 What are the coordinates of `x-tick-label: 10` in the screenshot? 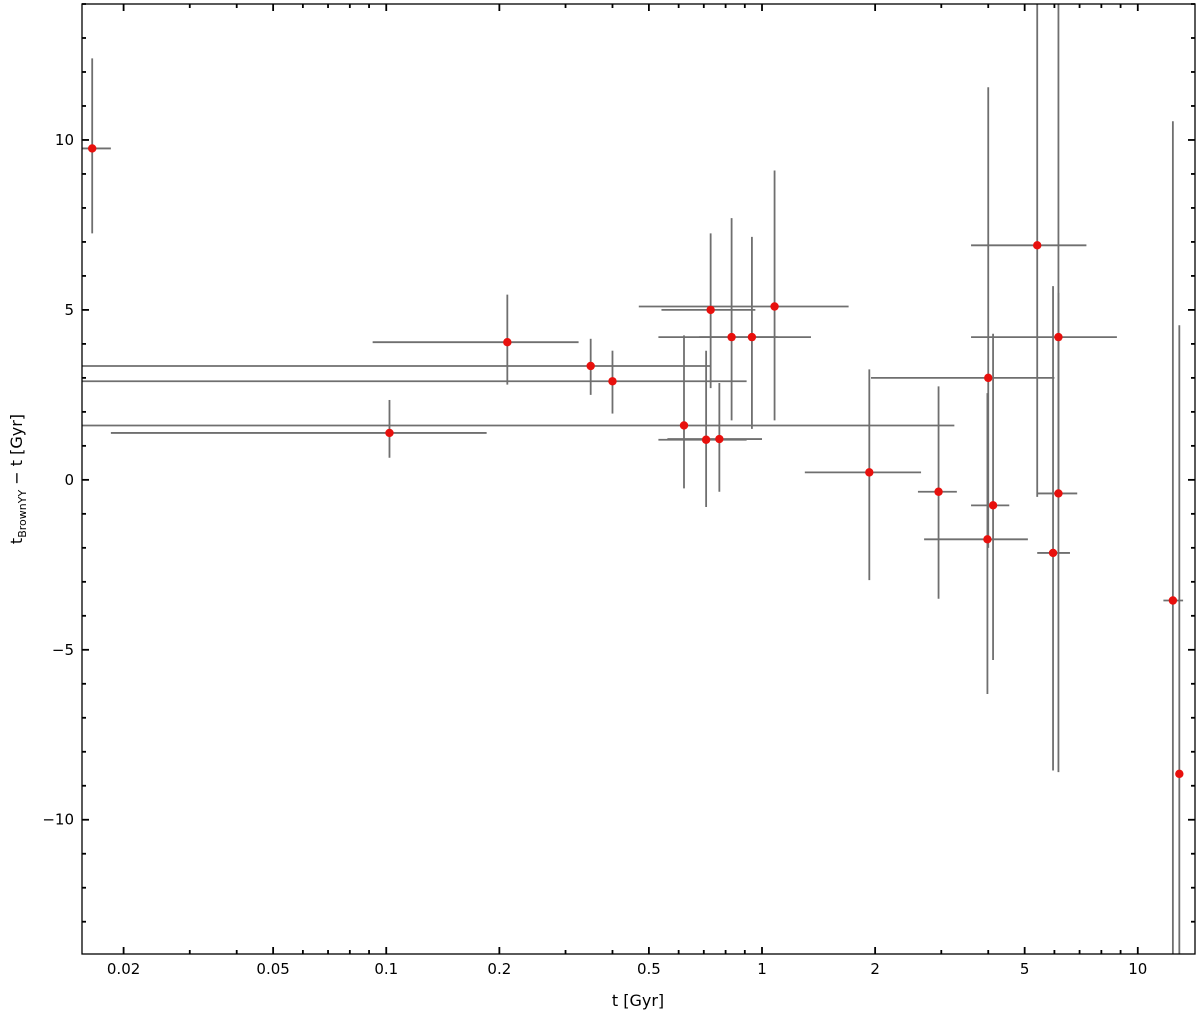 It's located at (1137, 969).